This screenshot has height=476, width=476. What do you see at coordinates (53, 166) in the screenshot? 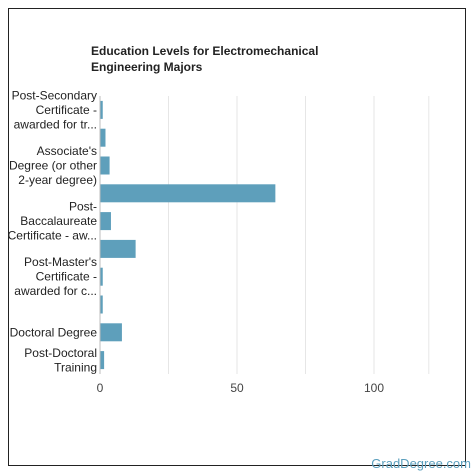
I see `category-label: Degree (or other` at bounding box center [53, 166].